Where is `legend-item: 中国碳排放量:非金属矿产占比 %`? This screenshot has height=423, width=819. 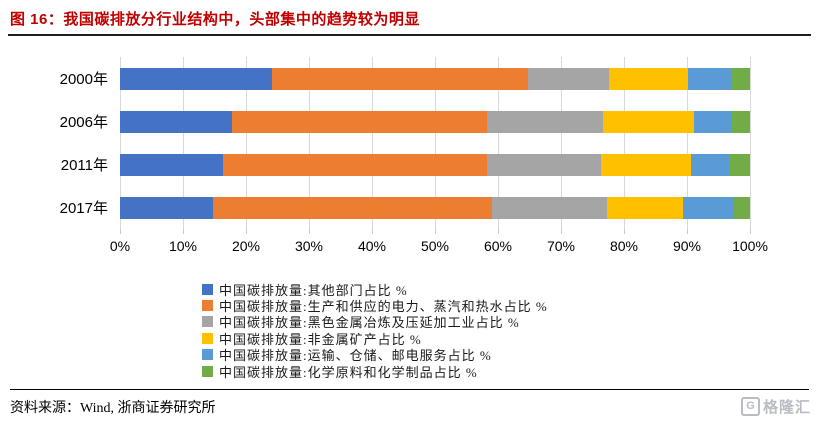 legend-item: 中国碳排放量:非金属矿产占比 % is located at coordinates (510, 338).